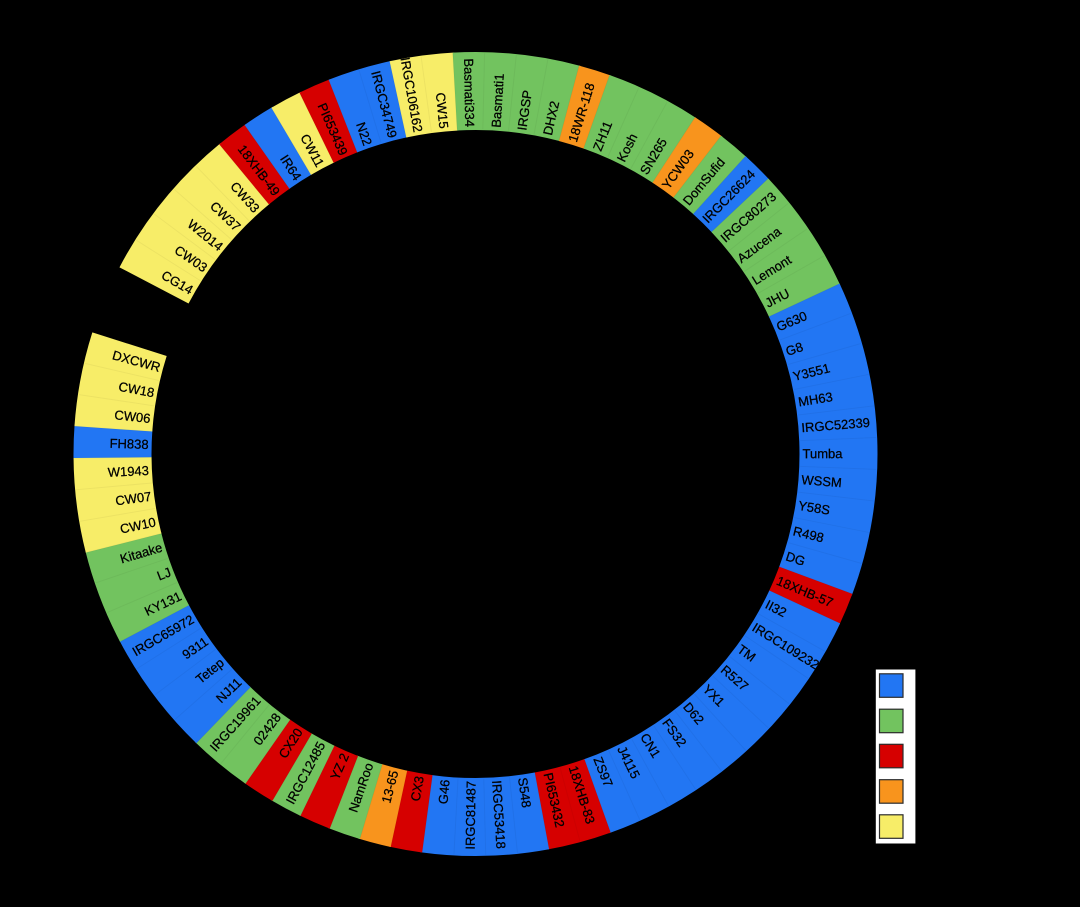 This screenshot has height=907, width=1080. What do you see at coordinates (133, 499) in the screenshot?
I see `svg-text: CW07` at bounding box center [133, 499].